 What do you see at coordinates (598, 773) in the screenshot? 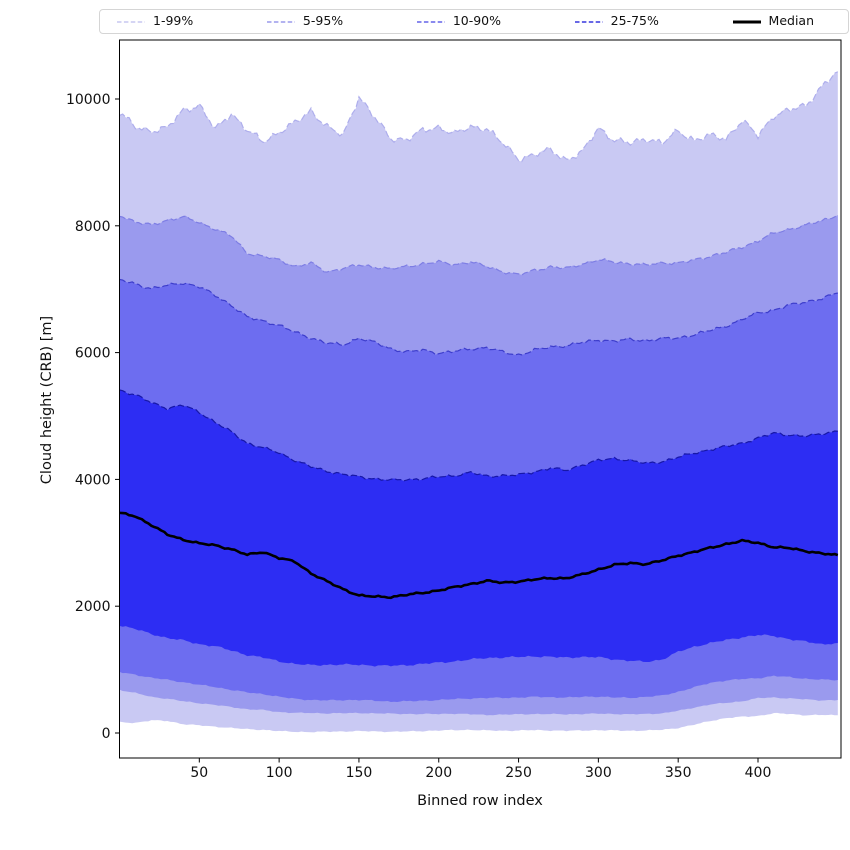
I see `x-tick-label: 300` at bounding box center [598, 773].